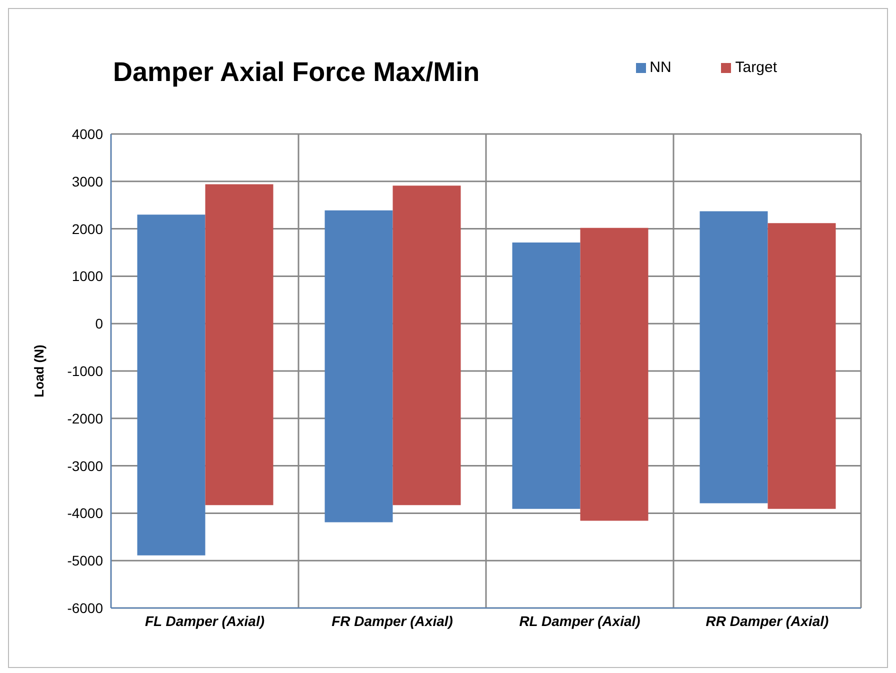  I want to click on x-tick-label: RL Damper (Axial), so click(580, 620).